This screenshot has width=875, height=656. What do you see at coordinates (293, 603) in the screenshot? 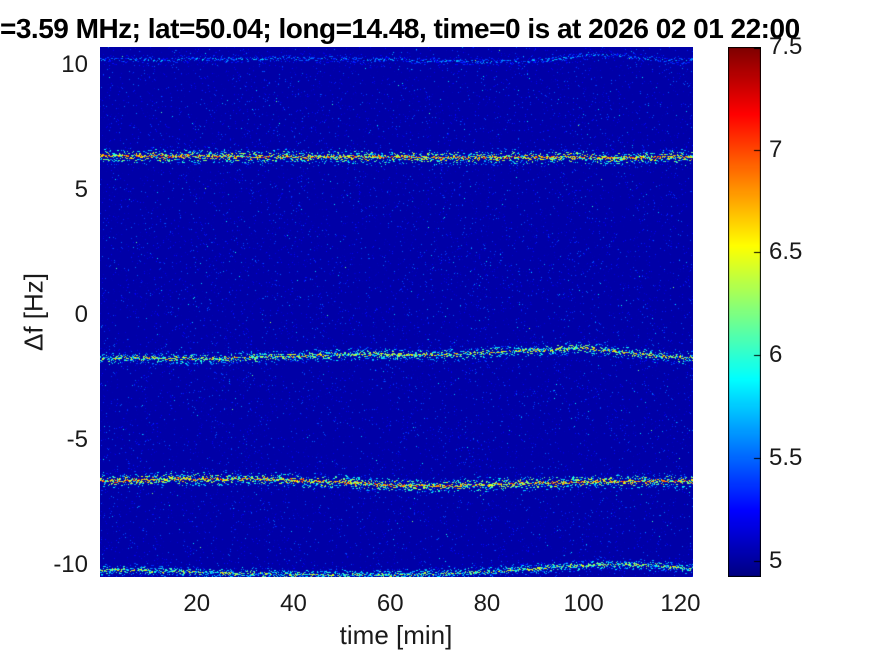
I see `x-tick-label: 40` at bounding box center [293, 603].